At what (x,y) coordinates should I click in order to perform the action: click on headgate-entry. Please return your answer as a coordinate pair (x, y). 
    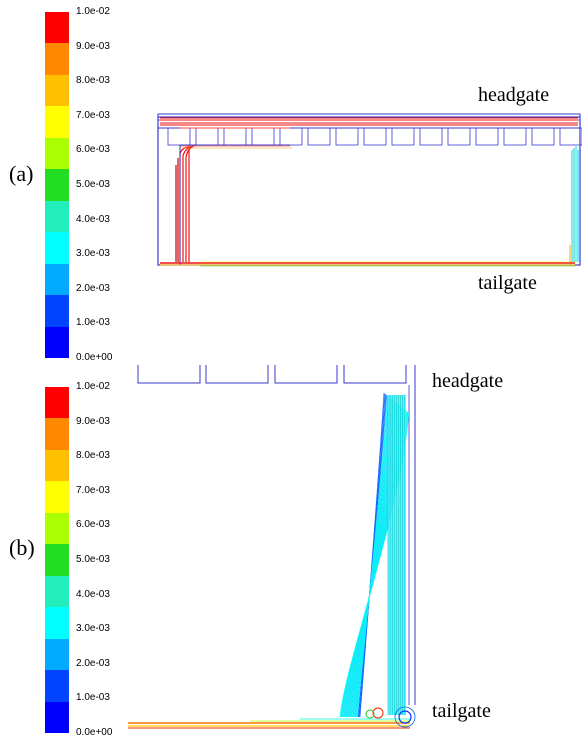
    Looking at the image, I should click on (369, 121).